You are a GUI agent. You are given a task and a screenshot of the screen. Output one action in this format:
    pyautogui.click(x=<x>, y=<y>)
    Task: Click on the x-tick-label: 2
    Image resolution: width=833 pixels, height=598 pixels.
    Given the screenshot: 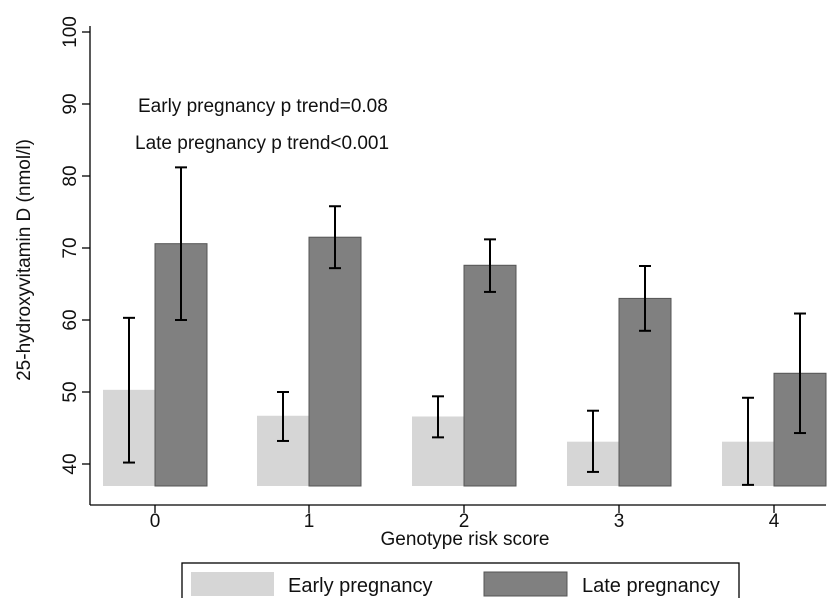 What is the action you would take?
    pyautogui.click(x=464, y=521)
    